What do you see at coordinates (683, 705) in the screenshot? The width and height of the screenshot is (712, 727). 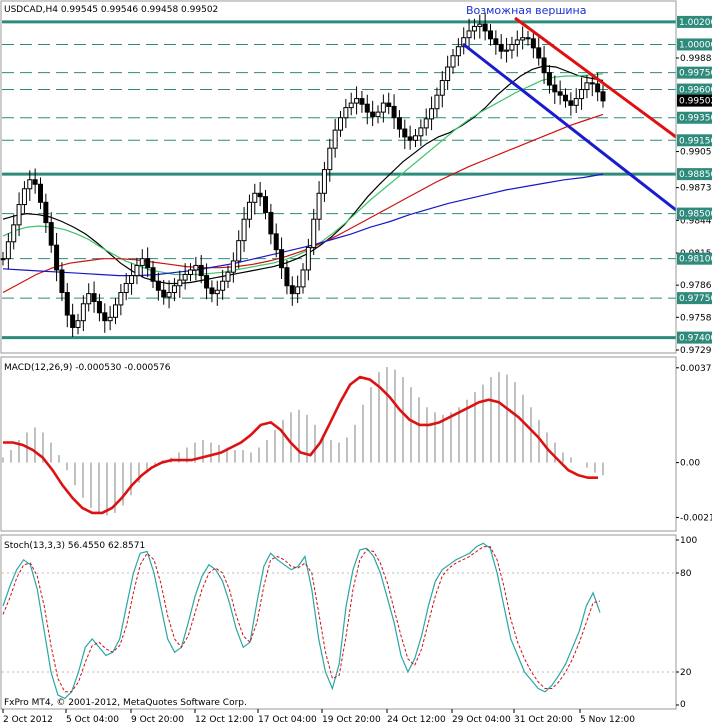 I see `stochastic-tick-label: 0` at bounding box center [683, 705].